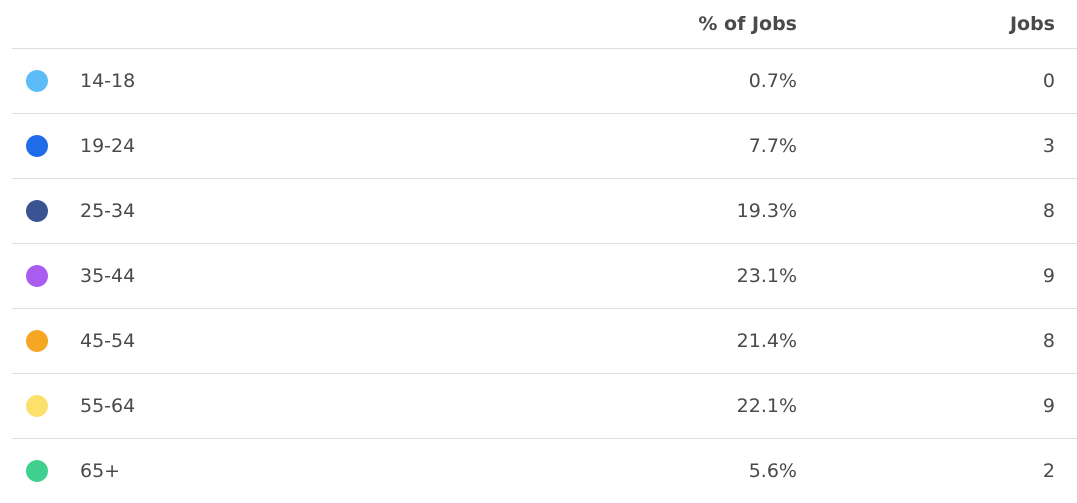  What do you see at coordinates (544, 471) in the screenshot?
I see `table-row: 65+ 5.6% 2` at bounding box center [544, 471].